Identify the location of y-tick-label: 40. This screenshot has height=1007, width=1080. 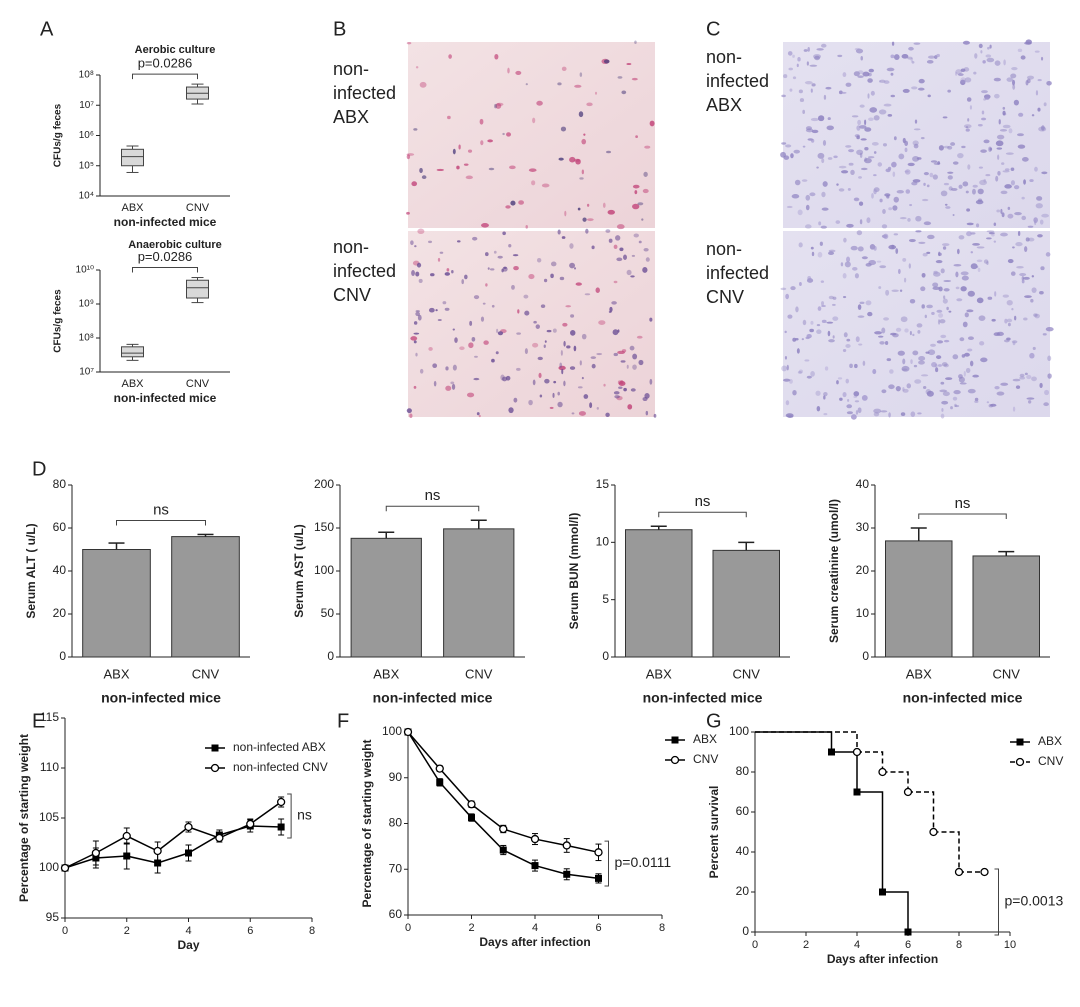
(60, 570).